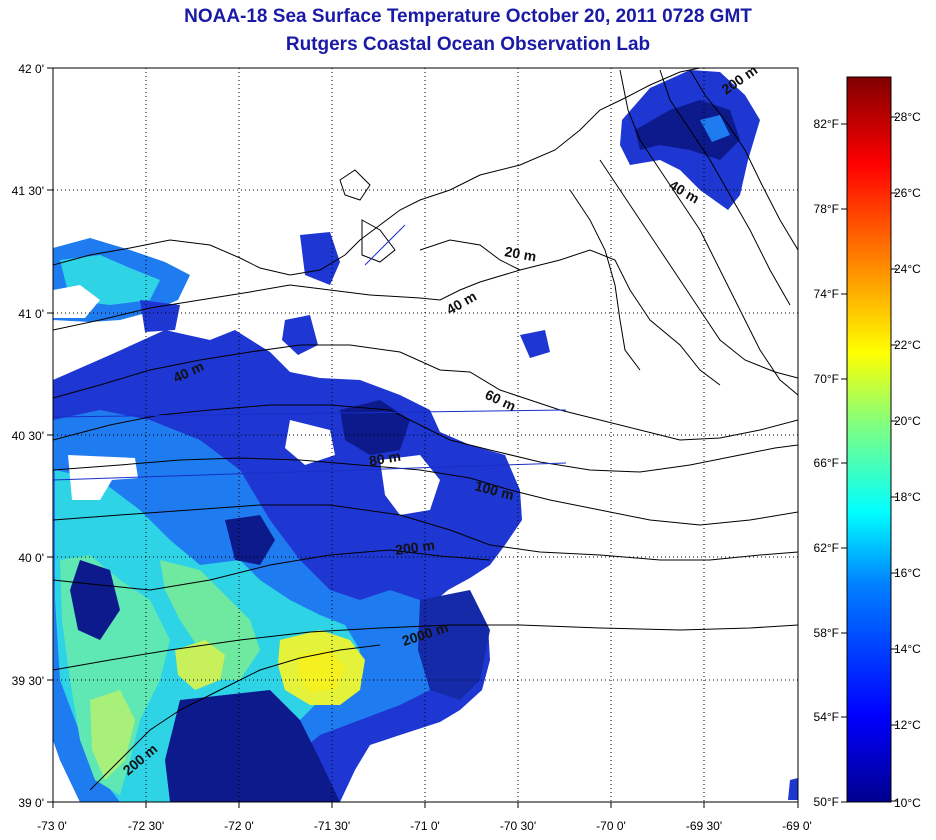  I want to click on colorbar, so click(869, 439).